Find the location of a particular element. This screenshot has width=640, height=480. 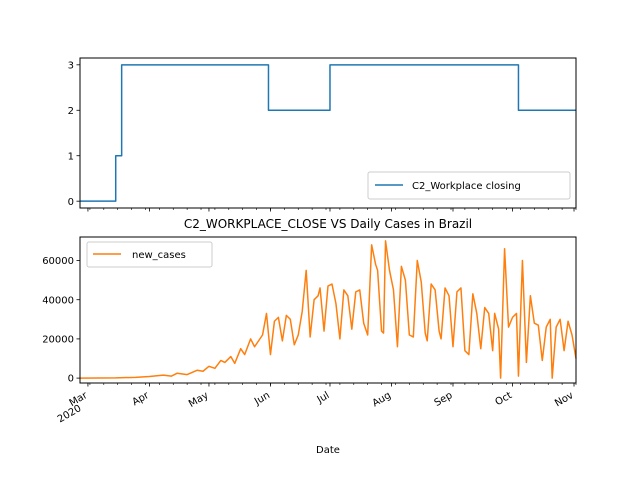

daily-cases-y-tick-label: 40000 is located at coordinates (58, 300).